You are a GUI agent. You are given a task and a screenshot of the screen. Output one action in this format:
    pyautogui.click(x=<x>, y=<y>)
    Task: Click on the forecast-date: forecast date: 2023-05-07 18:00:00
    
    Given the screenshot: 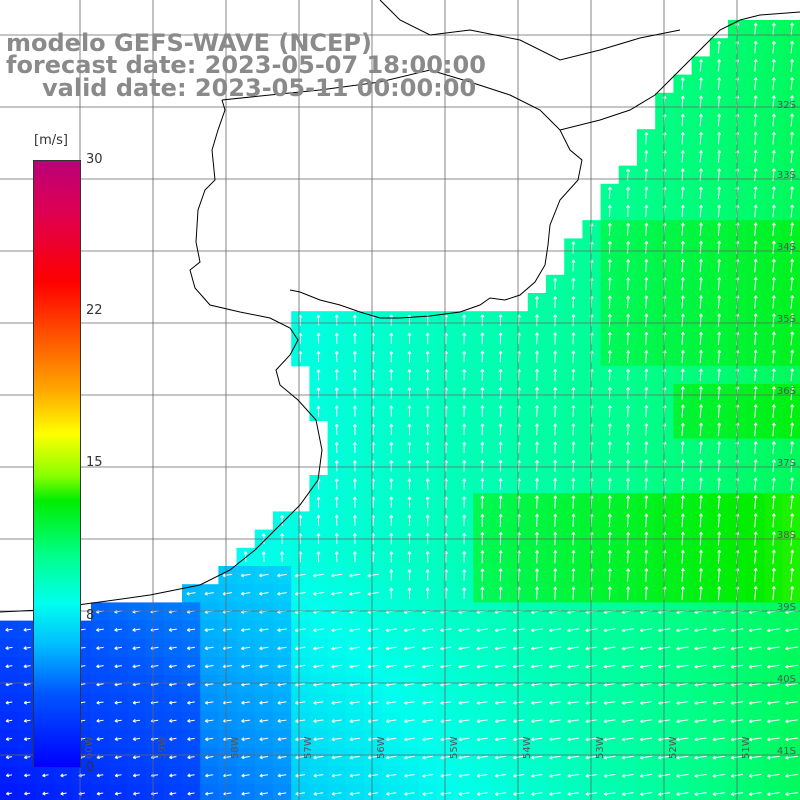 What is the action you would take?
    pyautogui.click(x=246, y=65)
    